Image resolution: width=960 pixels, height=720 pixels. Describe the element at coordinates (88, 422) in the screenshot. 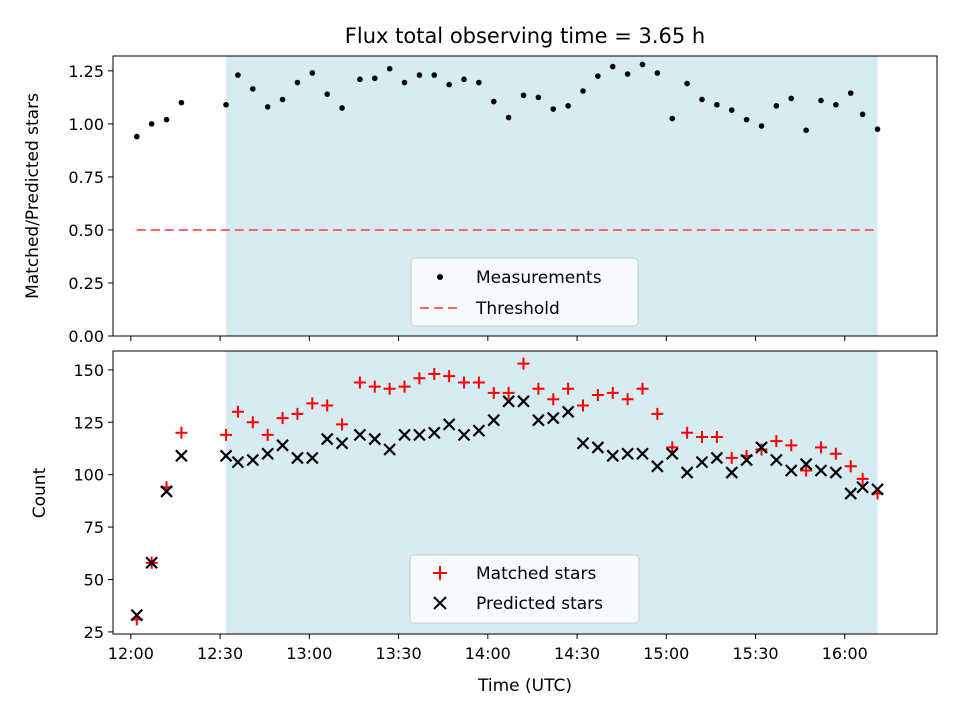

I see `counts-ytick-label: 125` at that location.